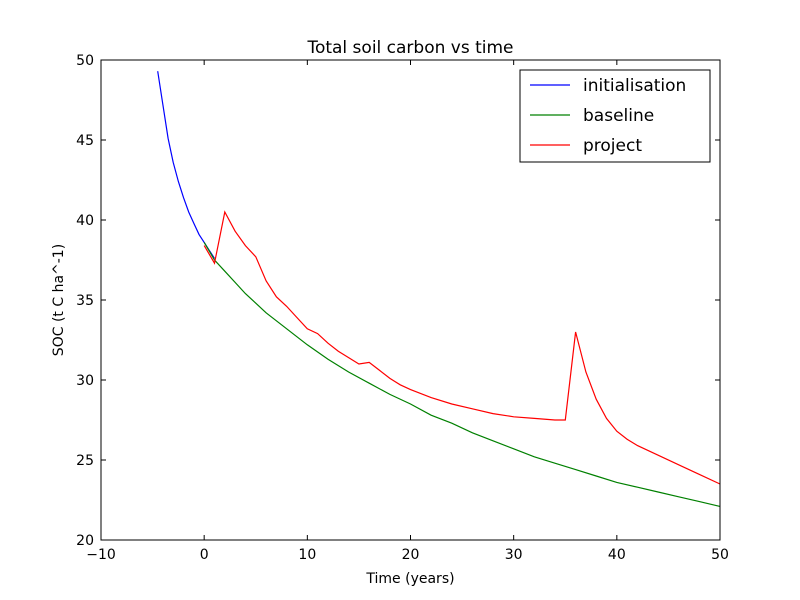 This screenshot has height=600, width=800. I want to click on y-tick-label: 25, so click(85, 461).